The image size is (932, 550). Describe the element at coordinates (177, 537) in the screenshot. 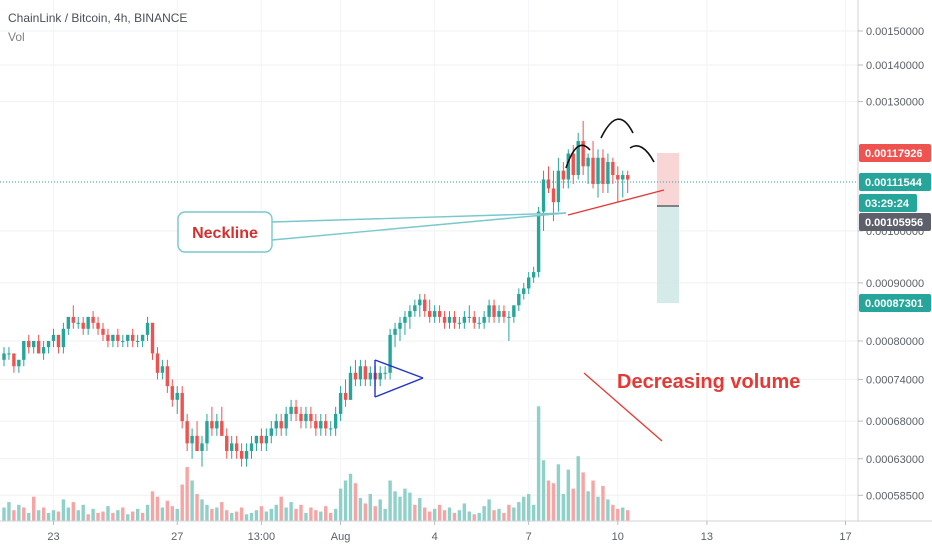

I see `x-tick-label: 27` at that location.